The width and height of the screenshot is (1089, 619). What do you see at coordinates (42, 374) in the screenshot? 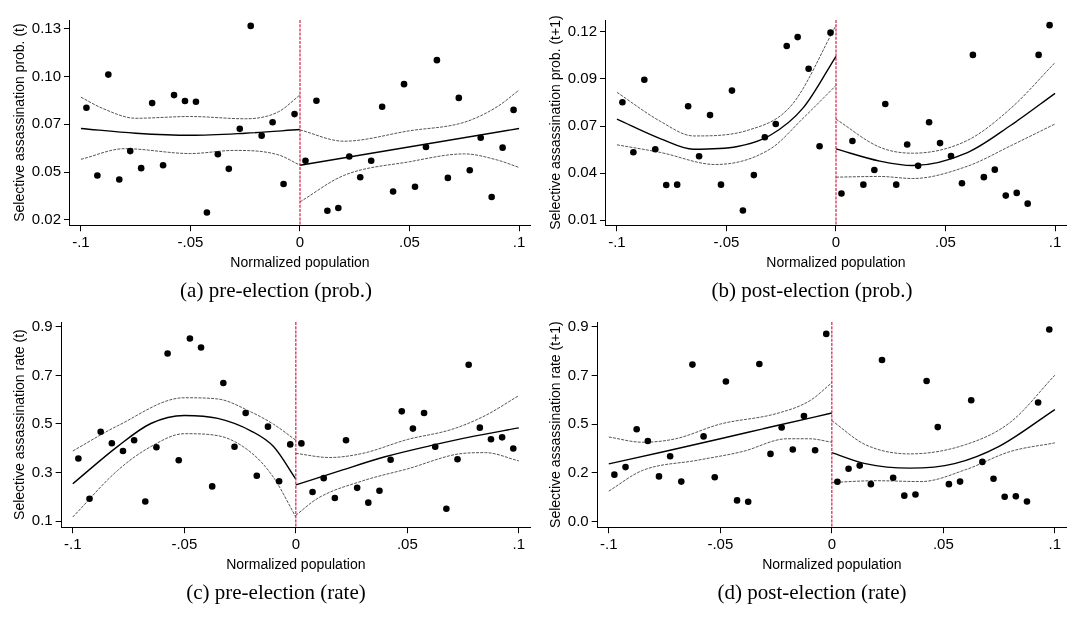
I see `y-tick-label: 0.7` at bounding box center [42, 374].